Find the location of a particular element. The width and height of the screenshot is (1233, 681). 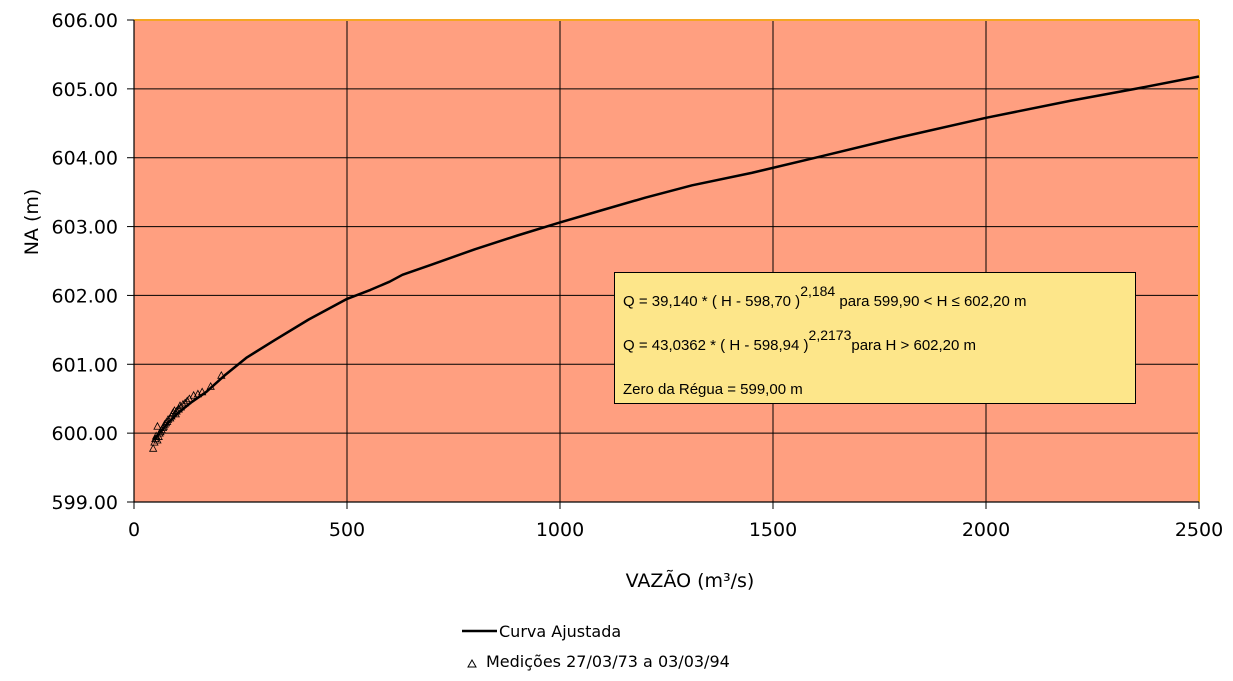

y-tick-label: 601.00 is located at coordinates (85, 365).